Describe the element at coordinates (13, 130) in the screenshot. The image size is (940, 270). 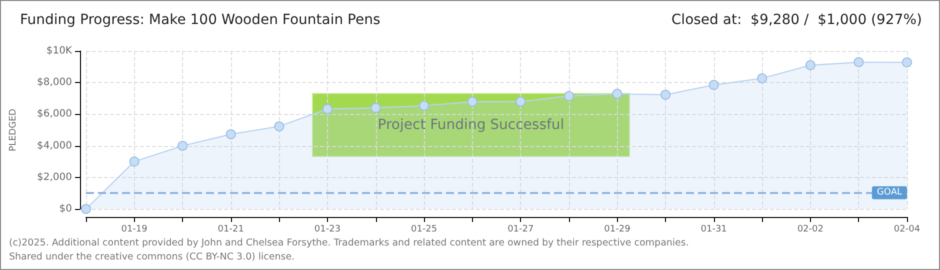
I see `y-axis-title: PLEDGED` at that location.